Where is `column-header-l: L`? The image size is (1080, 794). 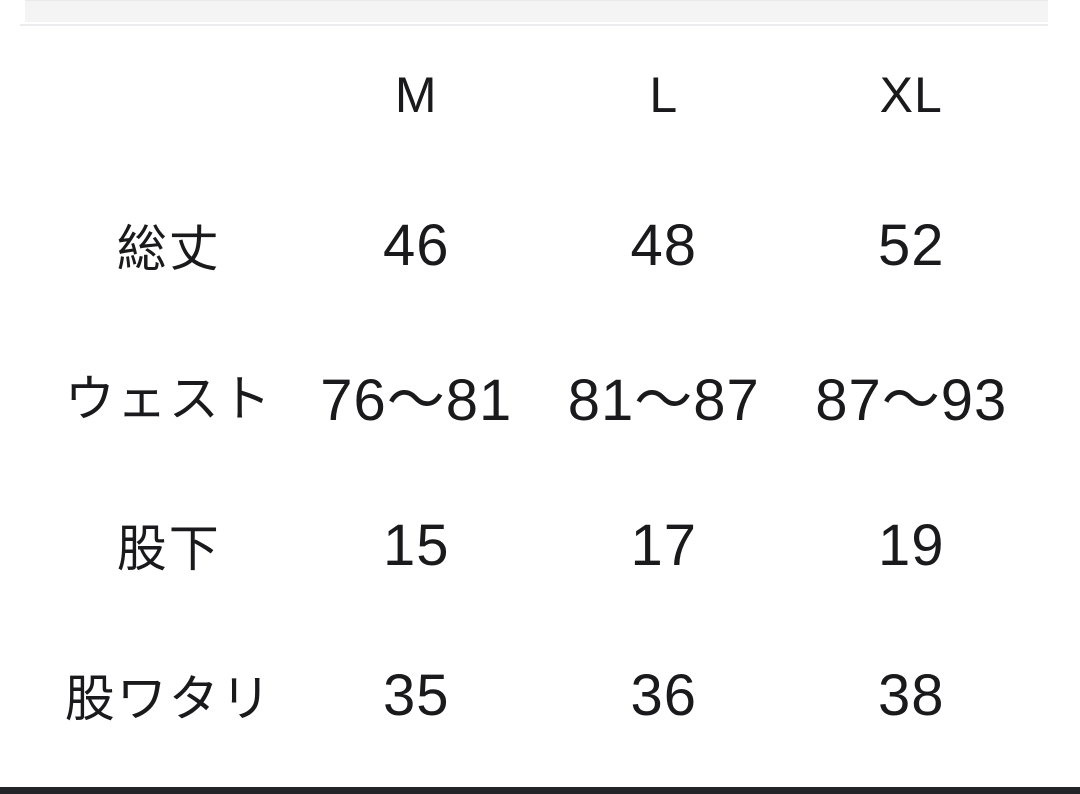
column-header-l: L is located at coordinates (664, 95).